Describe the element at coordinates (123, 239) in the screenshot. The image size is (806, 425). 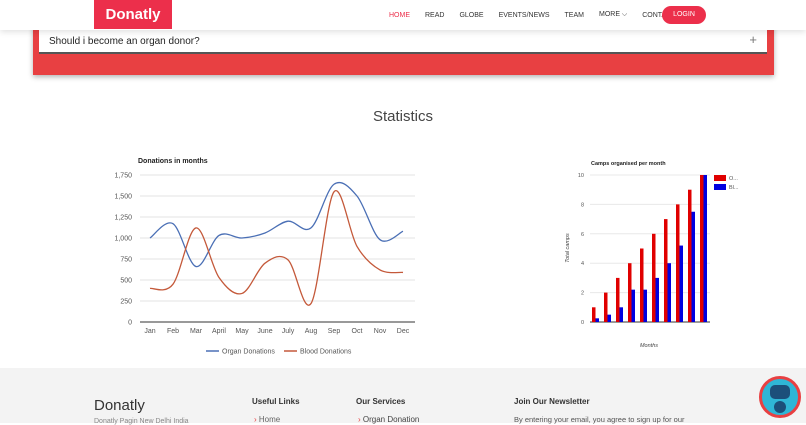
I see `y-tick-label: 1,000` at that location.